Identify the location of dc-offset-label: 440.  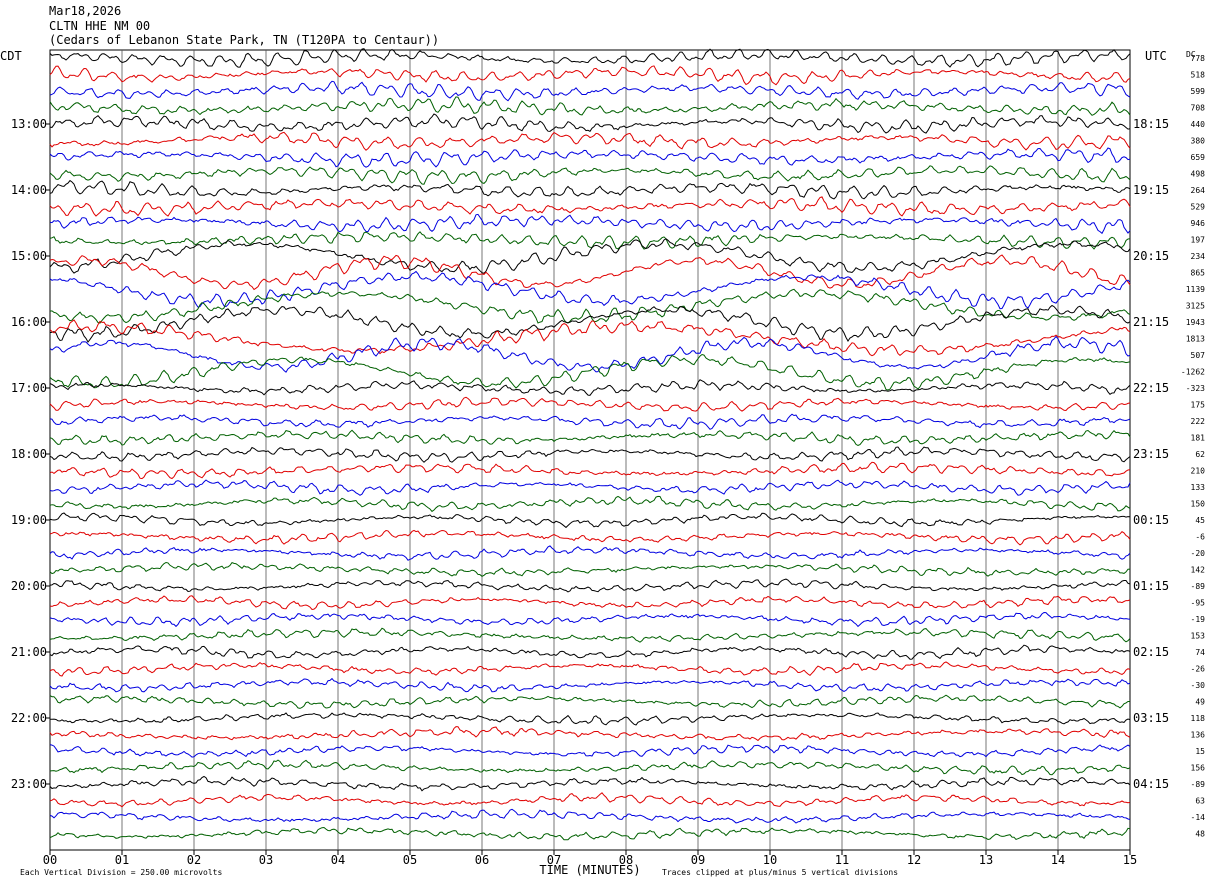
(1198, 124).